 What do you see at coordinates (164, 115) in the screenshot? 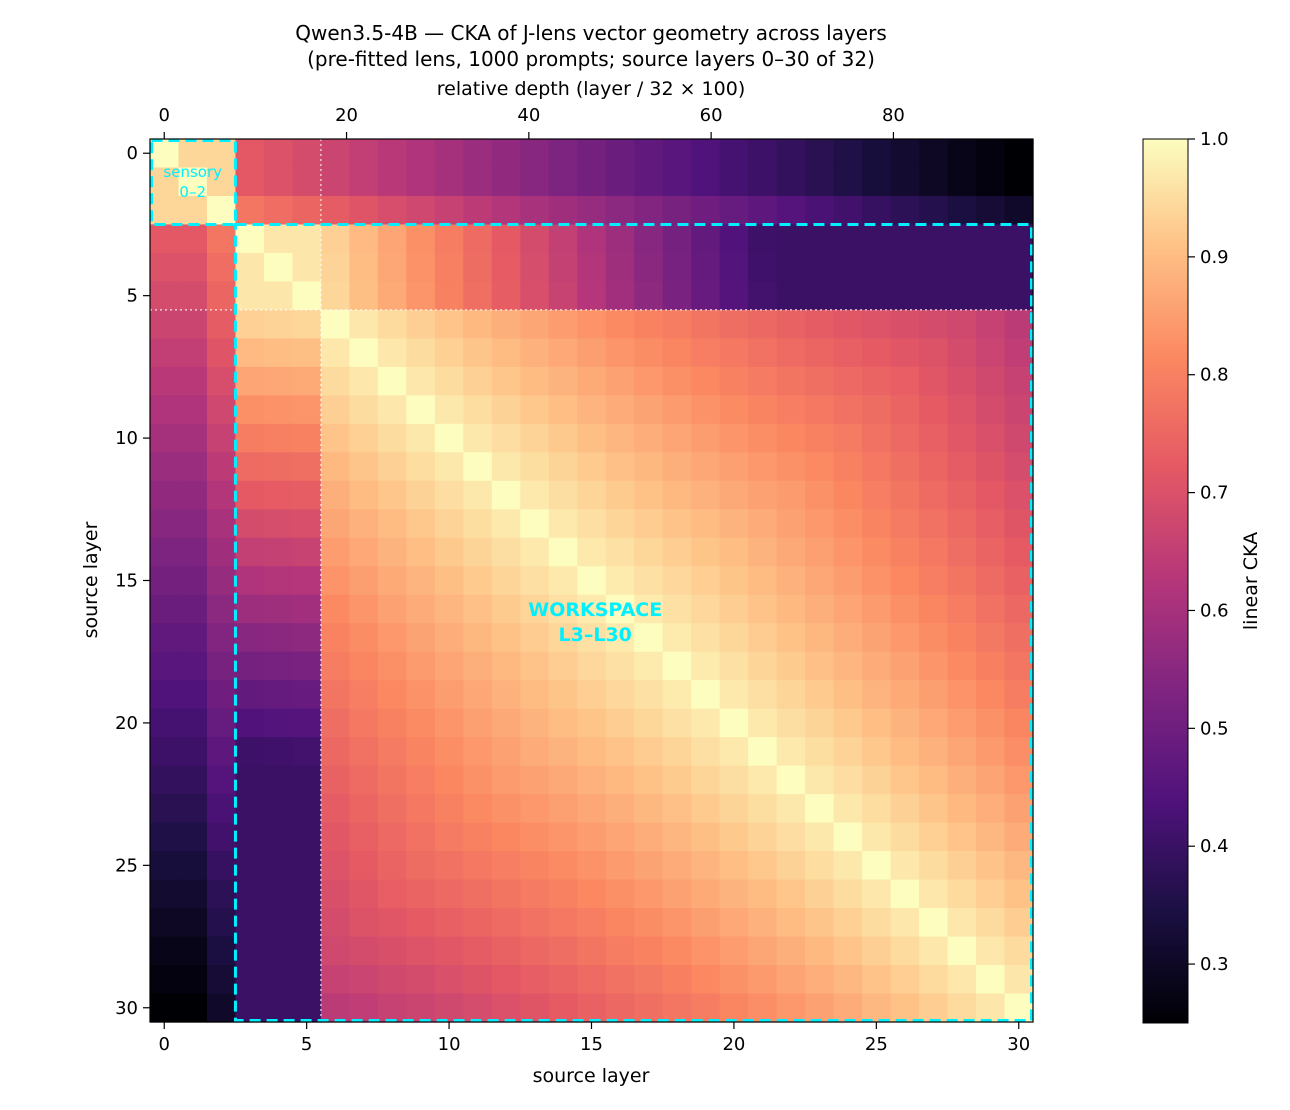
I see `top-tick-label: 0` at bounding box center [164, 115].